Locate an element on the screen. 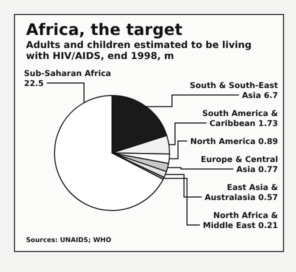 This screenshot has height=272, width=296. slice-label: South & South-East Asia 6.7 is located at coordinates (234, 90).